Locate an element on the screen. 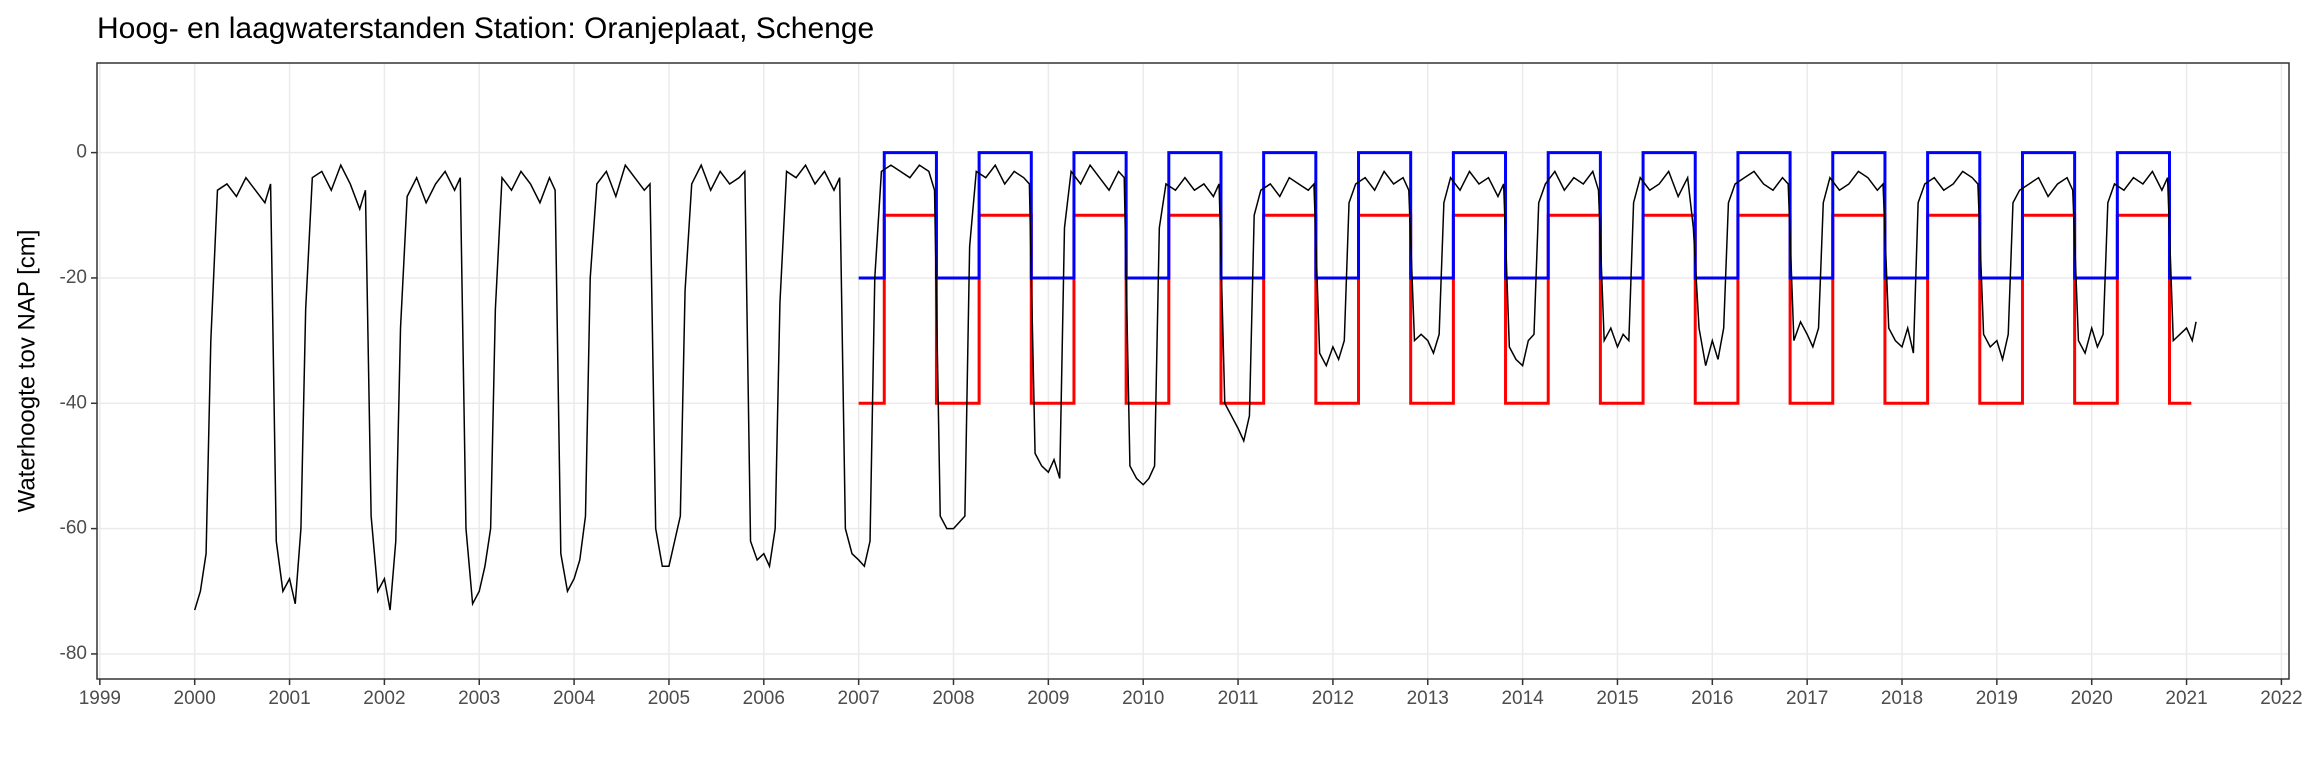 The height and width of the screenshot is (773, 2304). x-tick-label: 2012 is located at coordinates (1333, 698).